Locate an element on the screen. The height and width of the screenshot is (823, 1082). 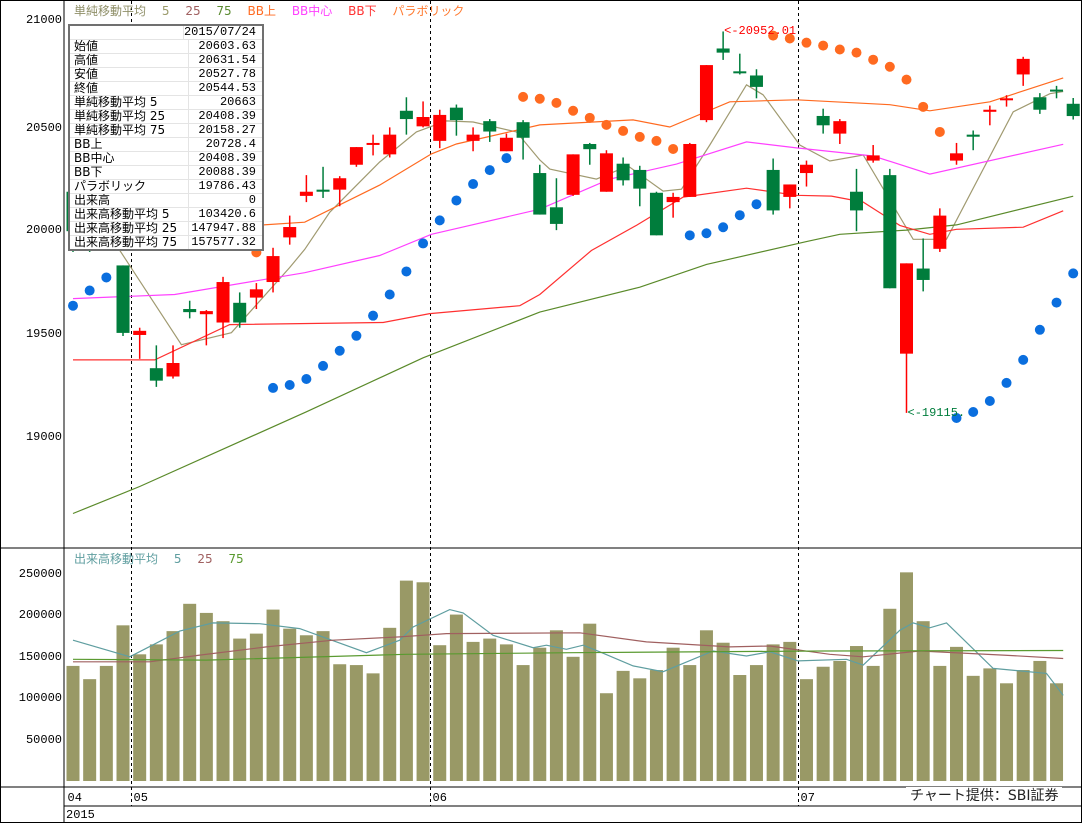
legend-vma75: 75 is located at coordinates (236, 559).